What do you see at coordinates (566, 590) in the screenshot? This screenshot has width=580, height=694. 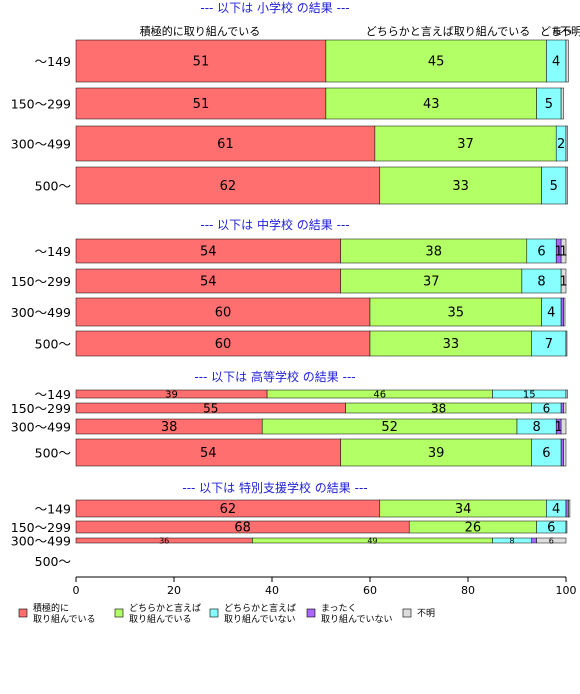 I see `x-tick-label: 100` at bounding box center [566, 590].